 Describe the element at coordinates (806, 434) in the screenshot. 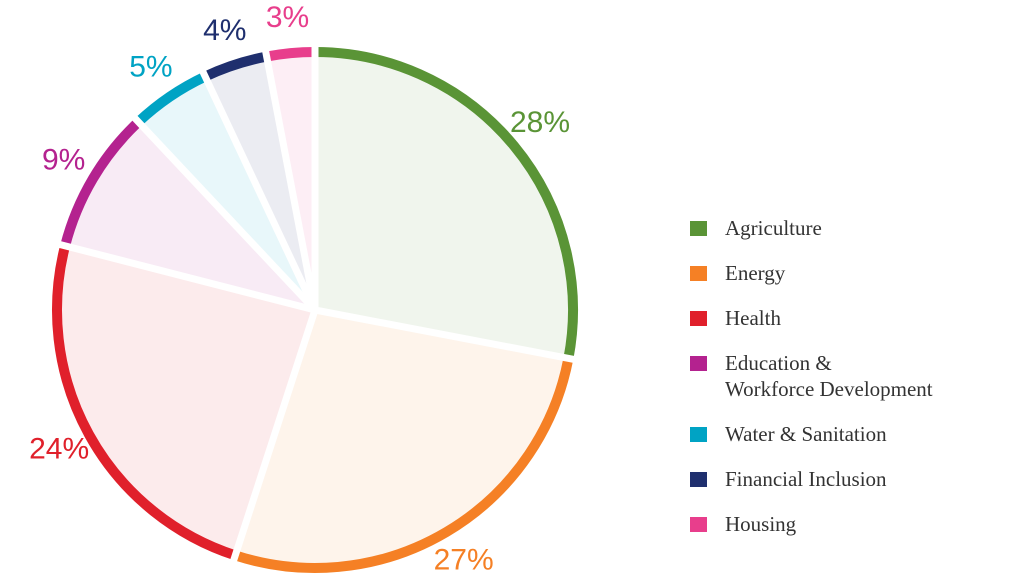

I see `legend-label: Water & Sanitation` at that location.